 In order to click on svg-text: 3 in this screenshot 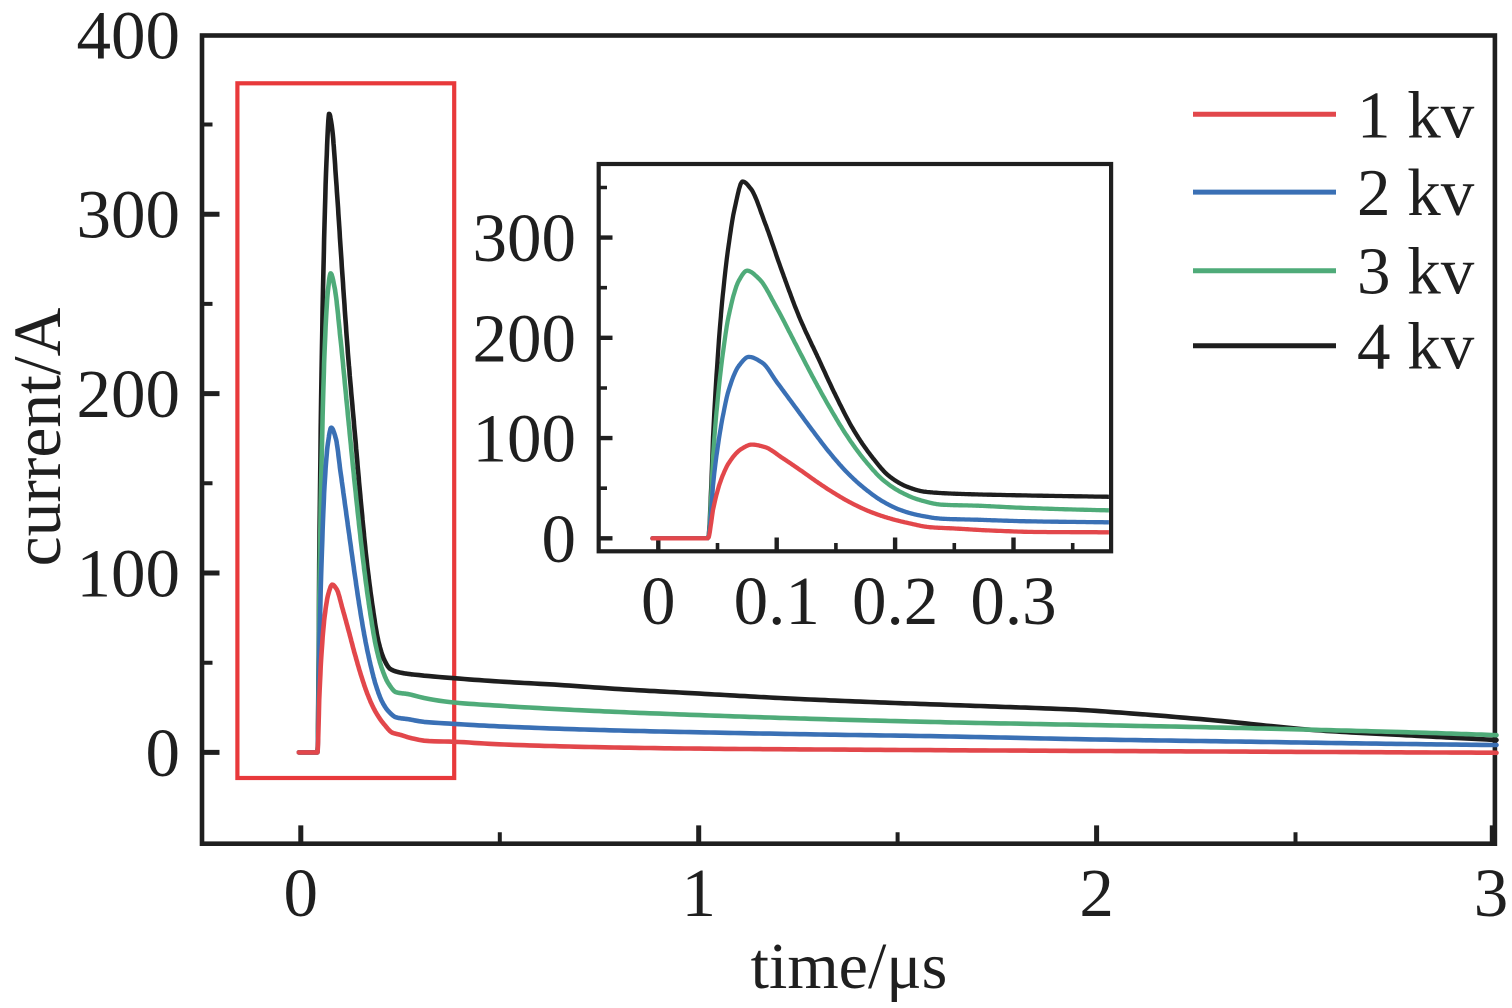, I will do `click(1491, 893)`.